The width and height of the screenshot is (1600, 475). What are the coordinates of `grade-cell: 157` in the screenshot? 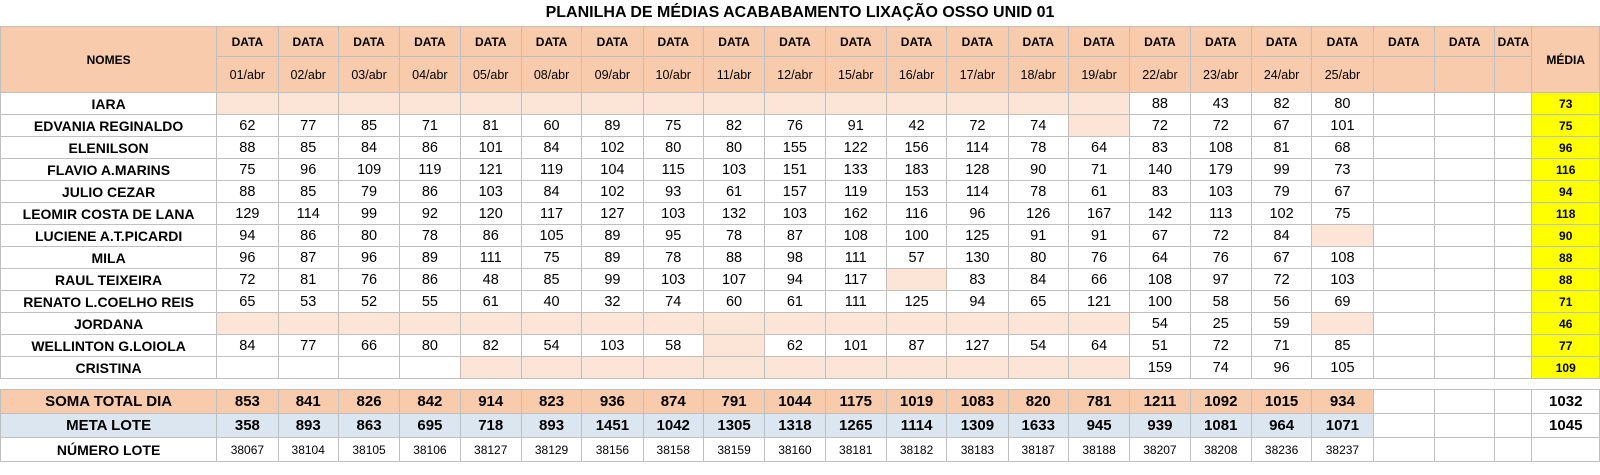 It's located at (795, 191).